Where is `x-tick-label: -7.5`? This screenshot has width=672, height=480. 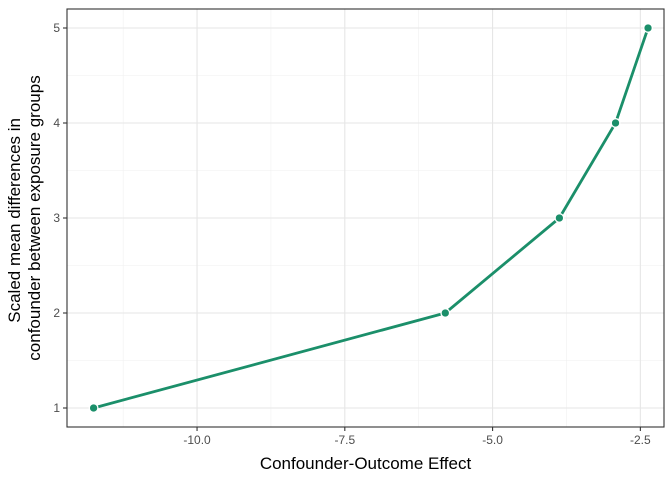 x-tick-label: -7.5 is located at coordinates (344, 440).